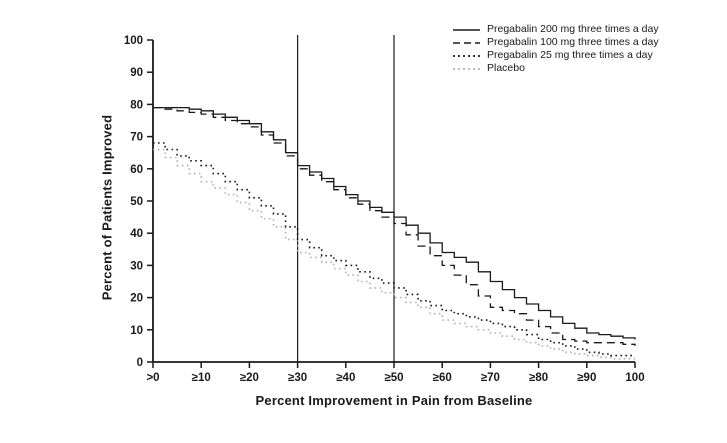  What do you see at coordinates (136, 331) in the screenshot?
I see `y-tick-label: 10` at bounding box center [136, 331].